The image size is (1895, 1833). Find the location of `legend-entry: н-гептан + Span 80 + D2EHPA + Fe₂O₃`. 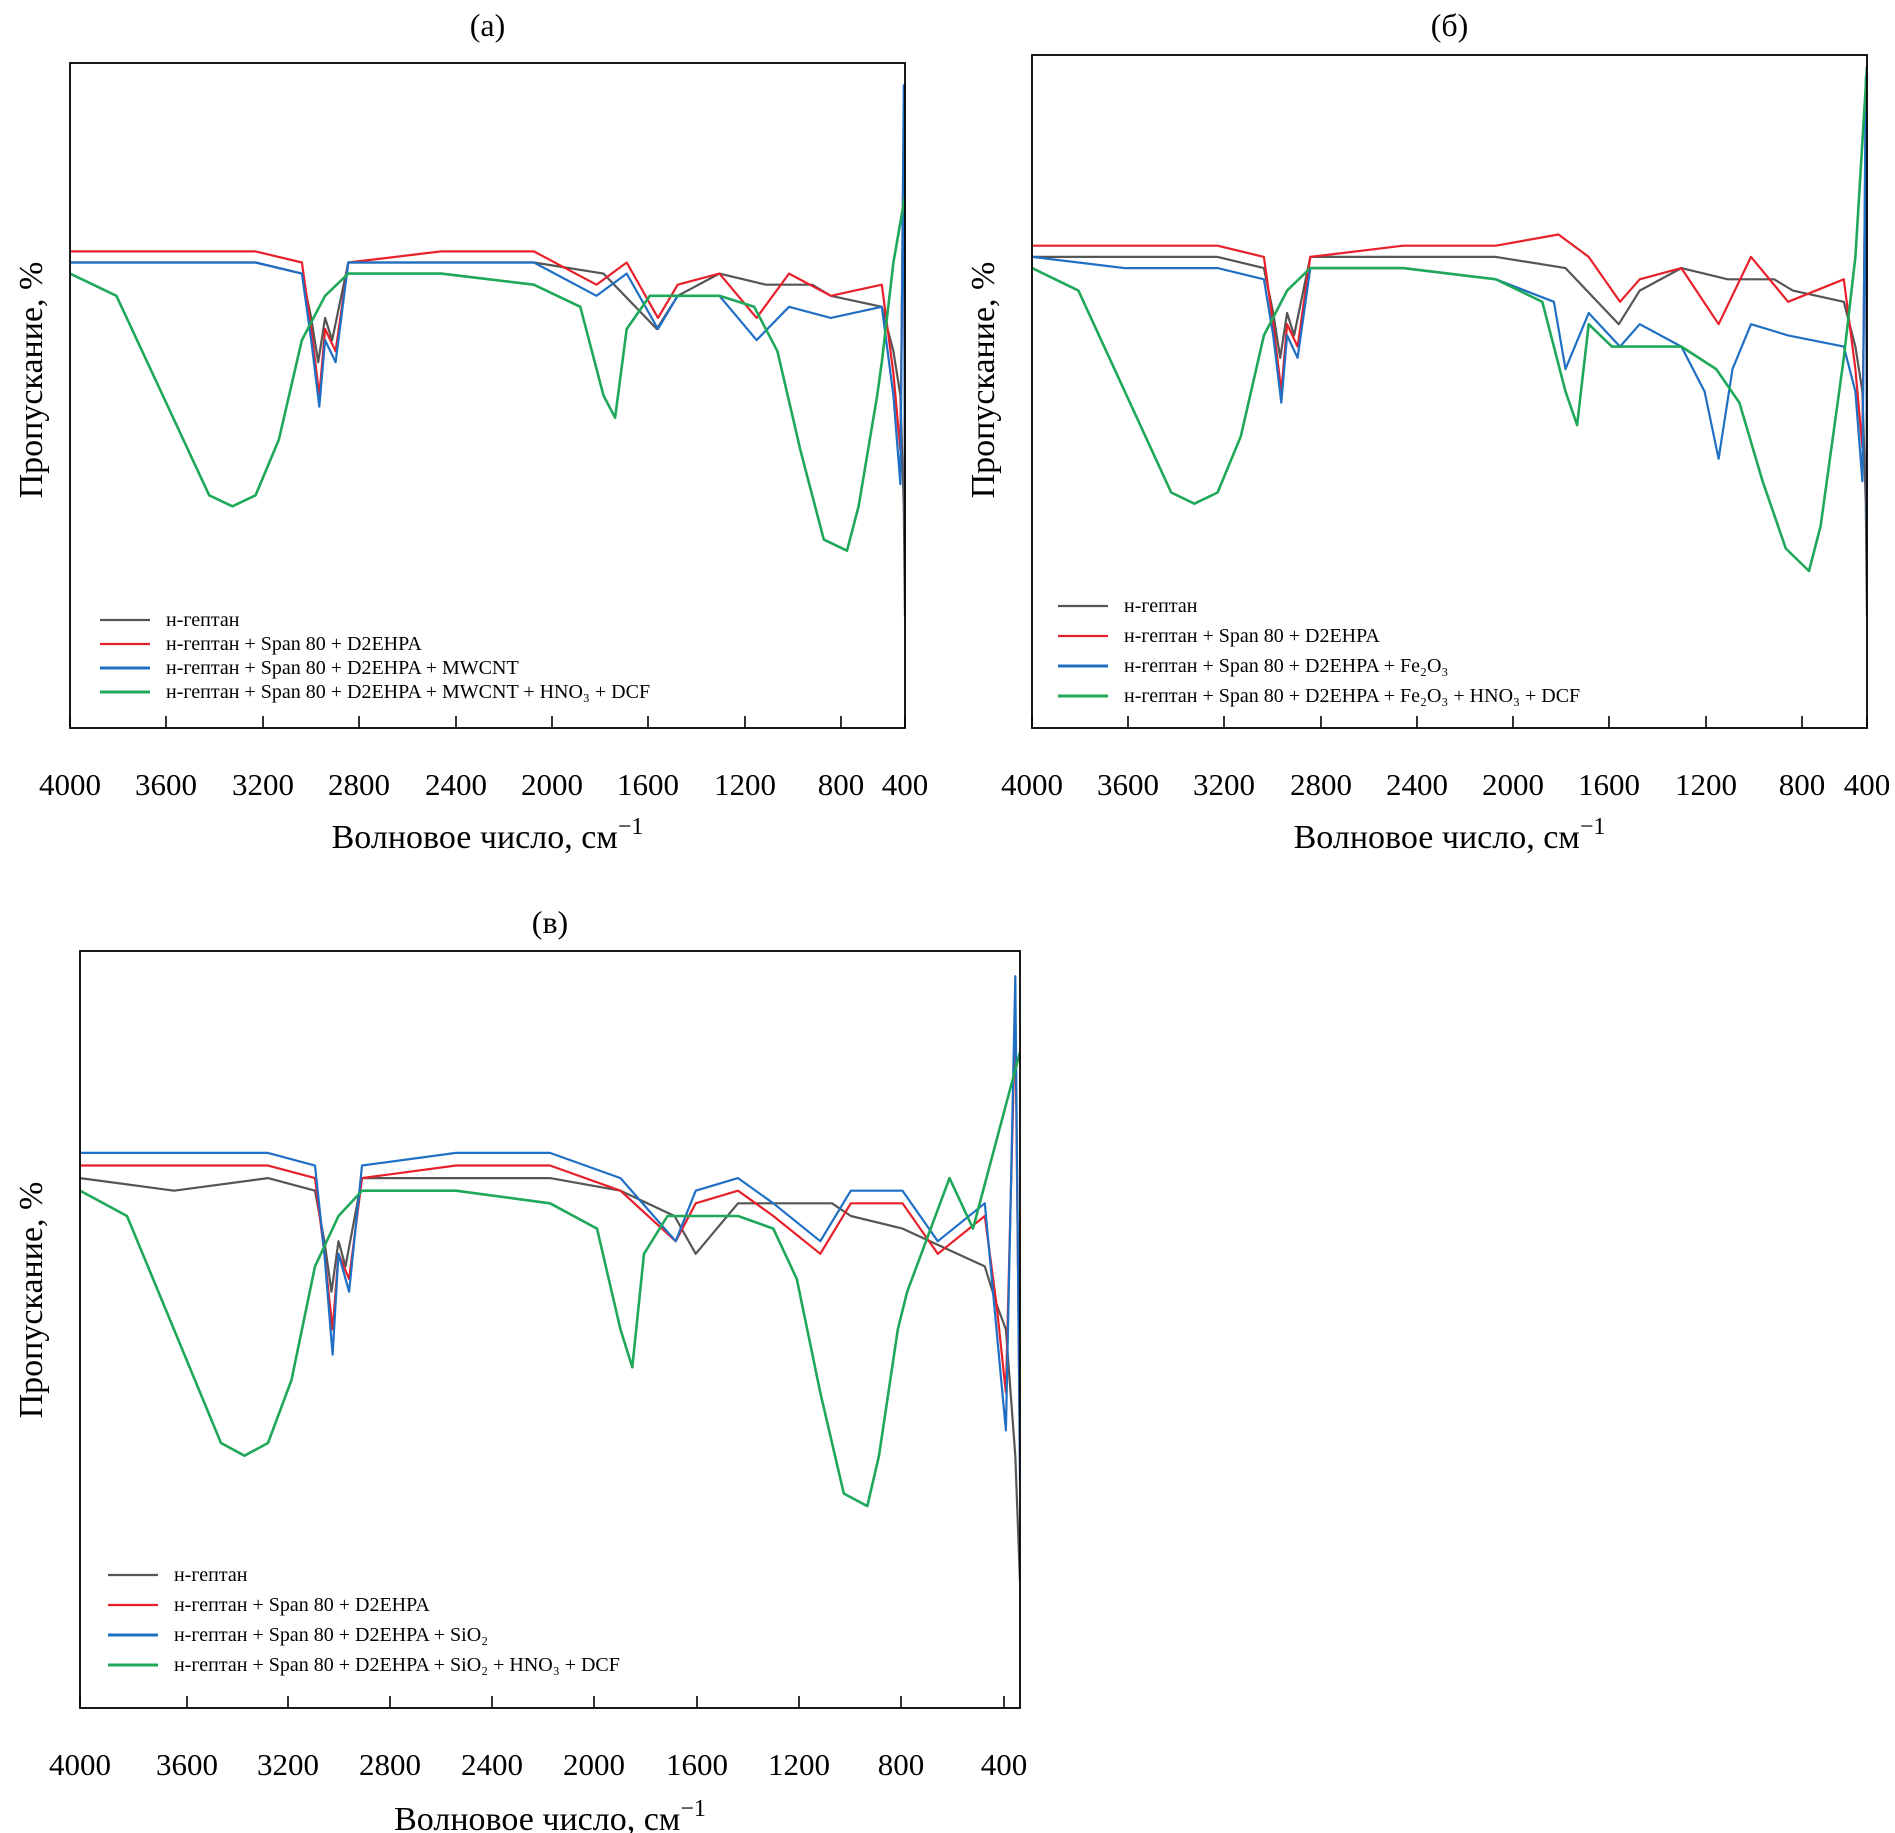

legend-entry: н-гептан + Span 80 + D2EHPA + Fe₂O₃ is located at coordinates (1286, 666).